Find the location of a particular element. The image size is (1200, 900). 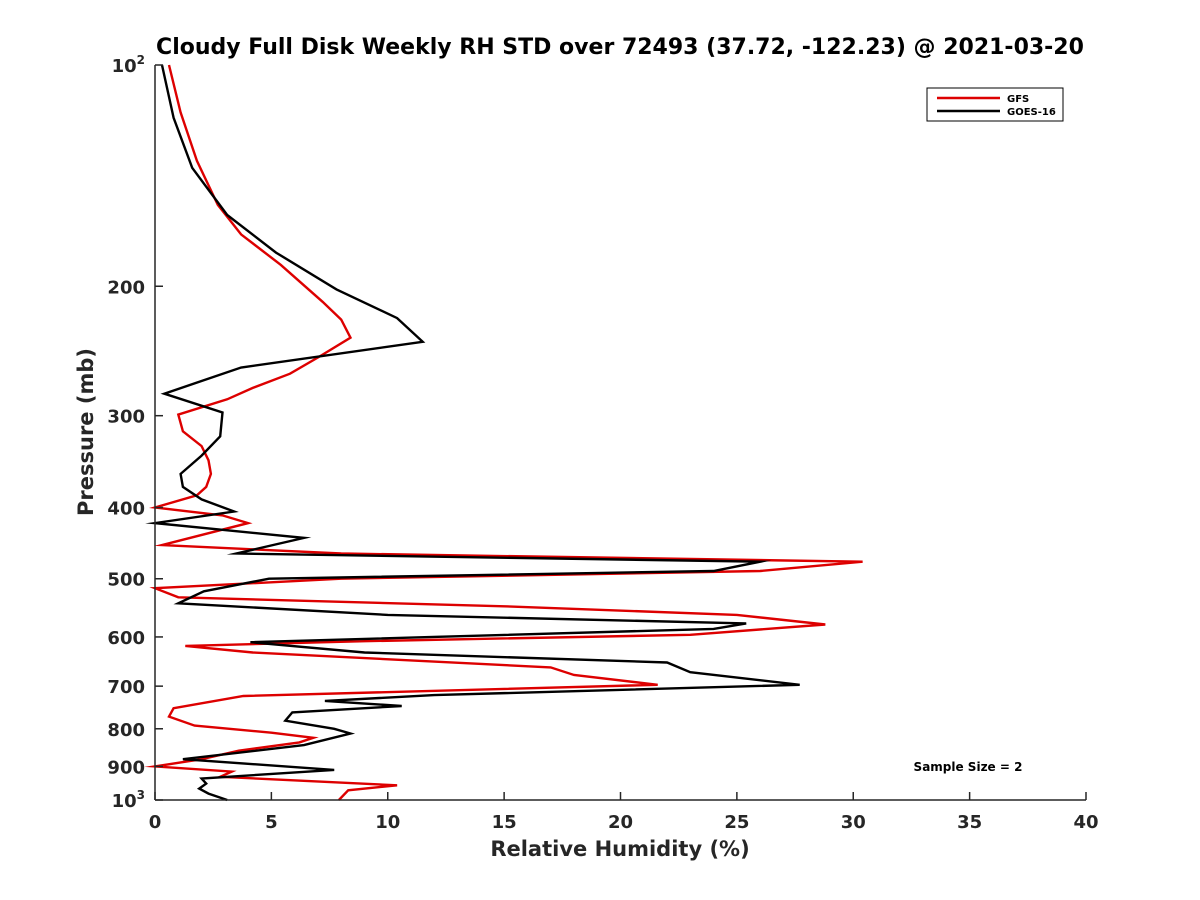

y-tick-label: 10³ is located at coordinates (128, 800).